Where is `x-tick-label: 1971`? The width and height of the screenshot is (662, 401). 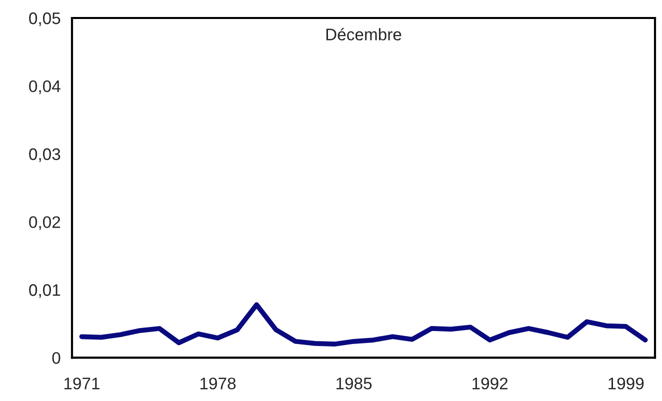 x-tick-label: 1971 is located at coordinates (82, 384).